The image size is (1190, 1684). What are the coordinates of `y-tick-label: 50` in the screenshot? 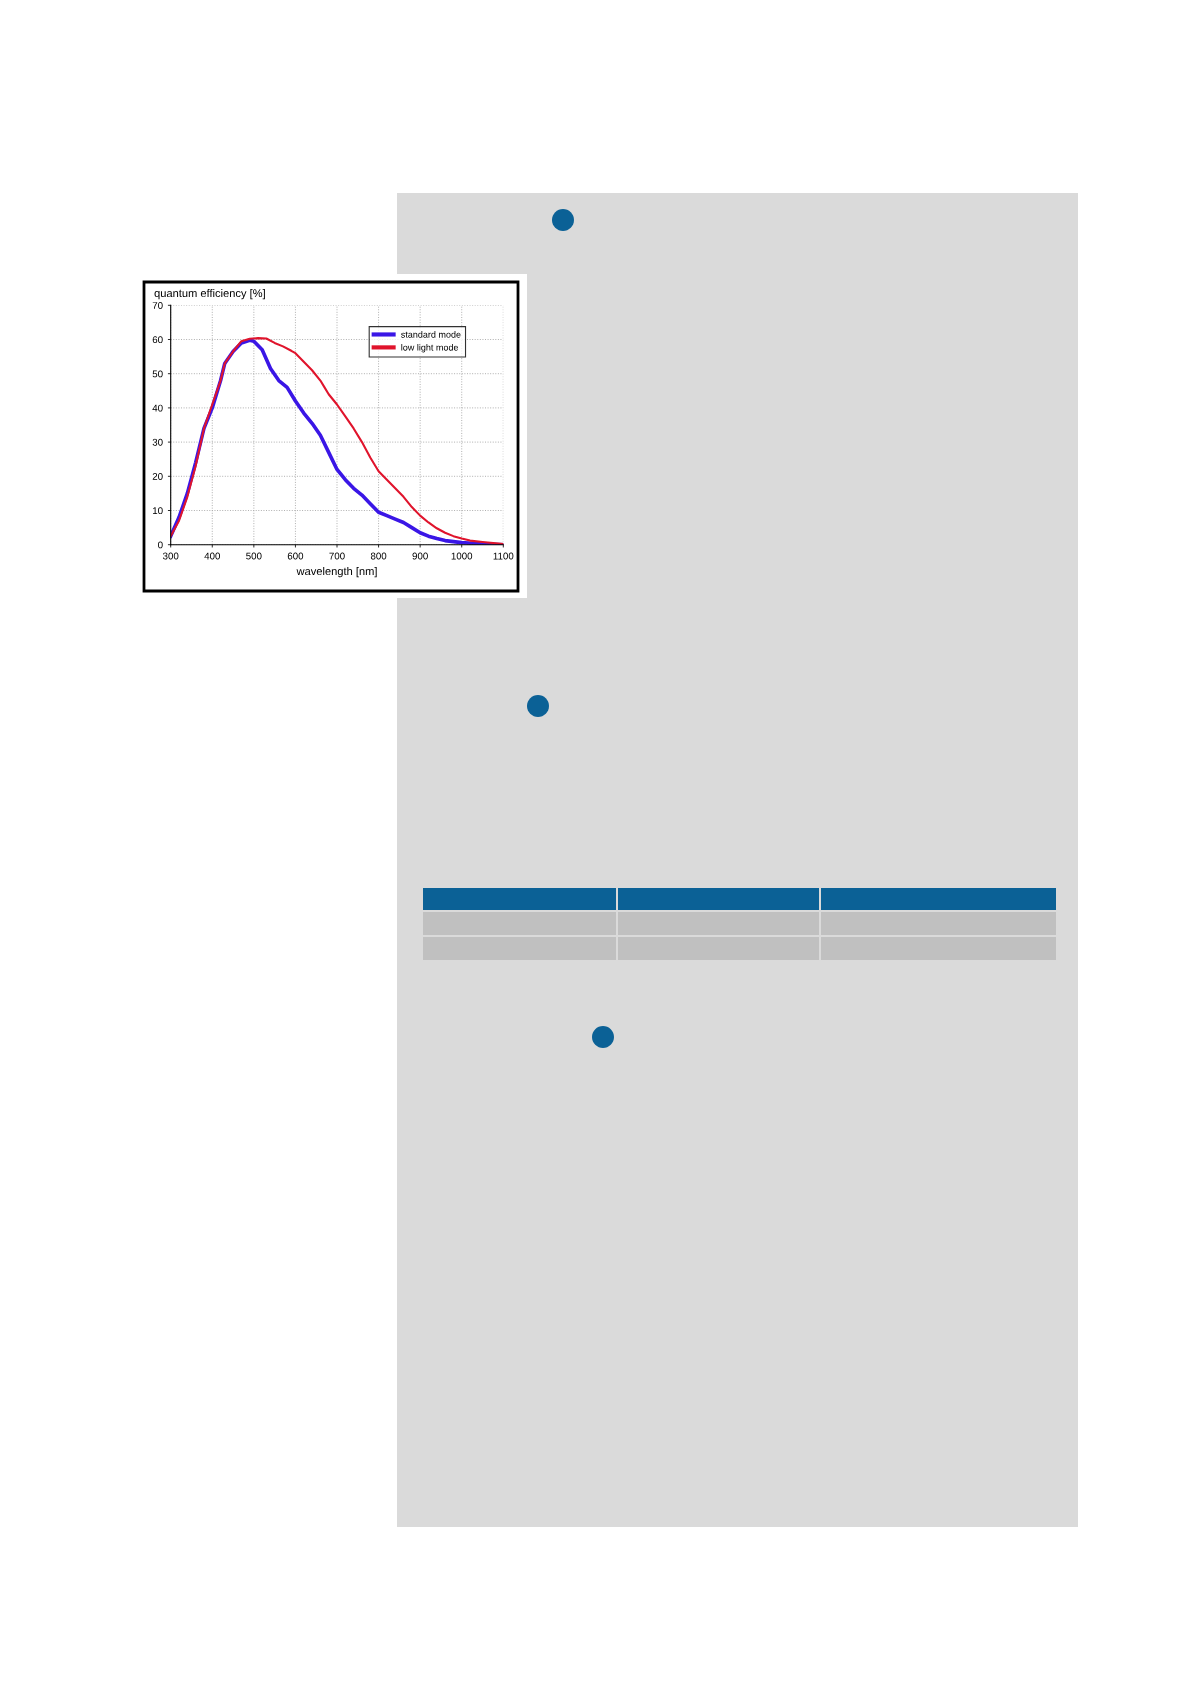 It's located at (157, 374).